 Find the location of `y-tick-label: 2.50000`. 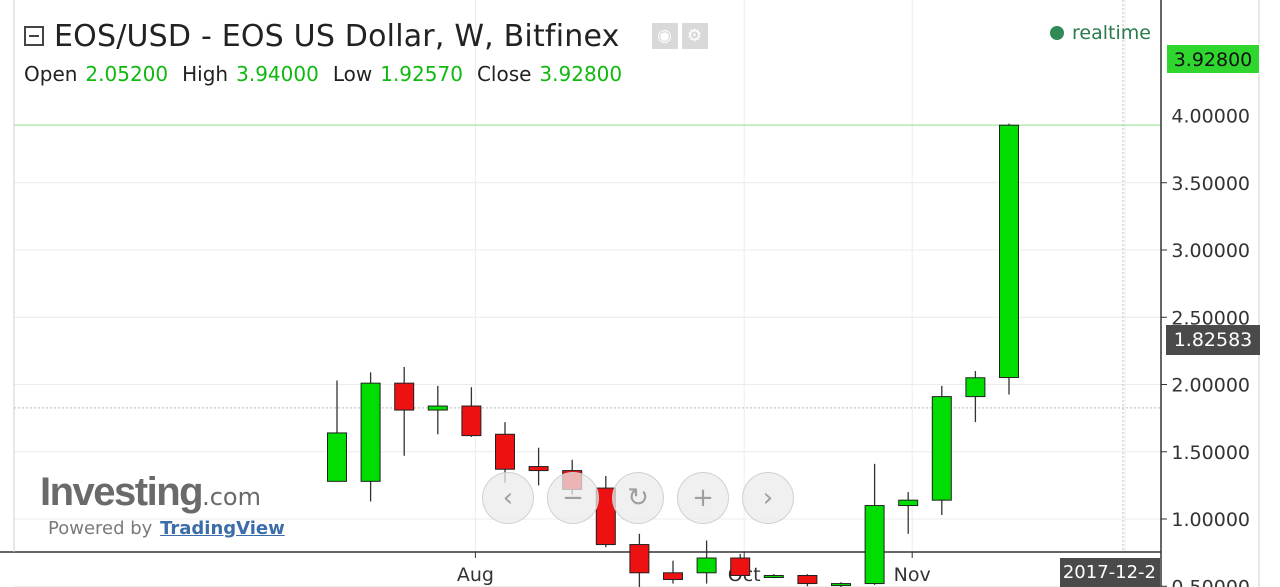

y-tick-label: 2.50000 is located at coordinates (1210, 318).